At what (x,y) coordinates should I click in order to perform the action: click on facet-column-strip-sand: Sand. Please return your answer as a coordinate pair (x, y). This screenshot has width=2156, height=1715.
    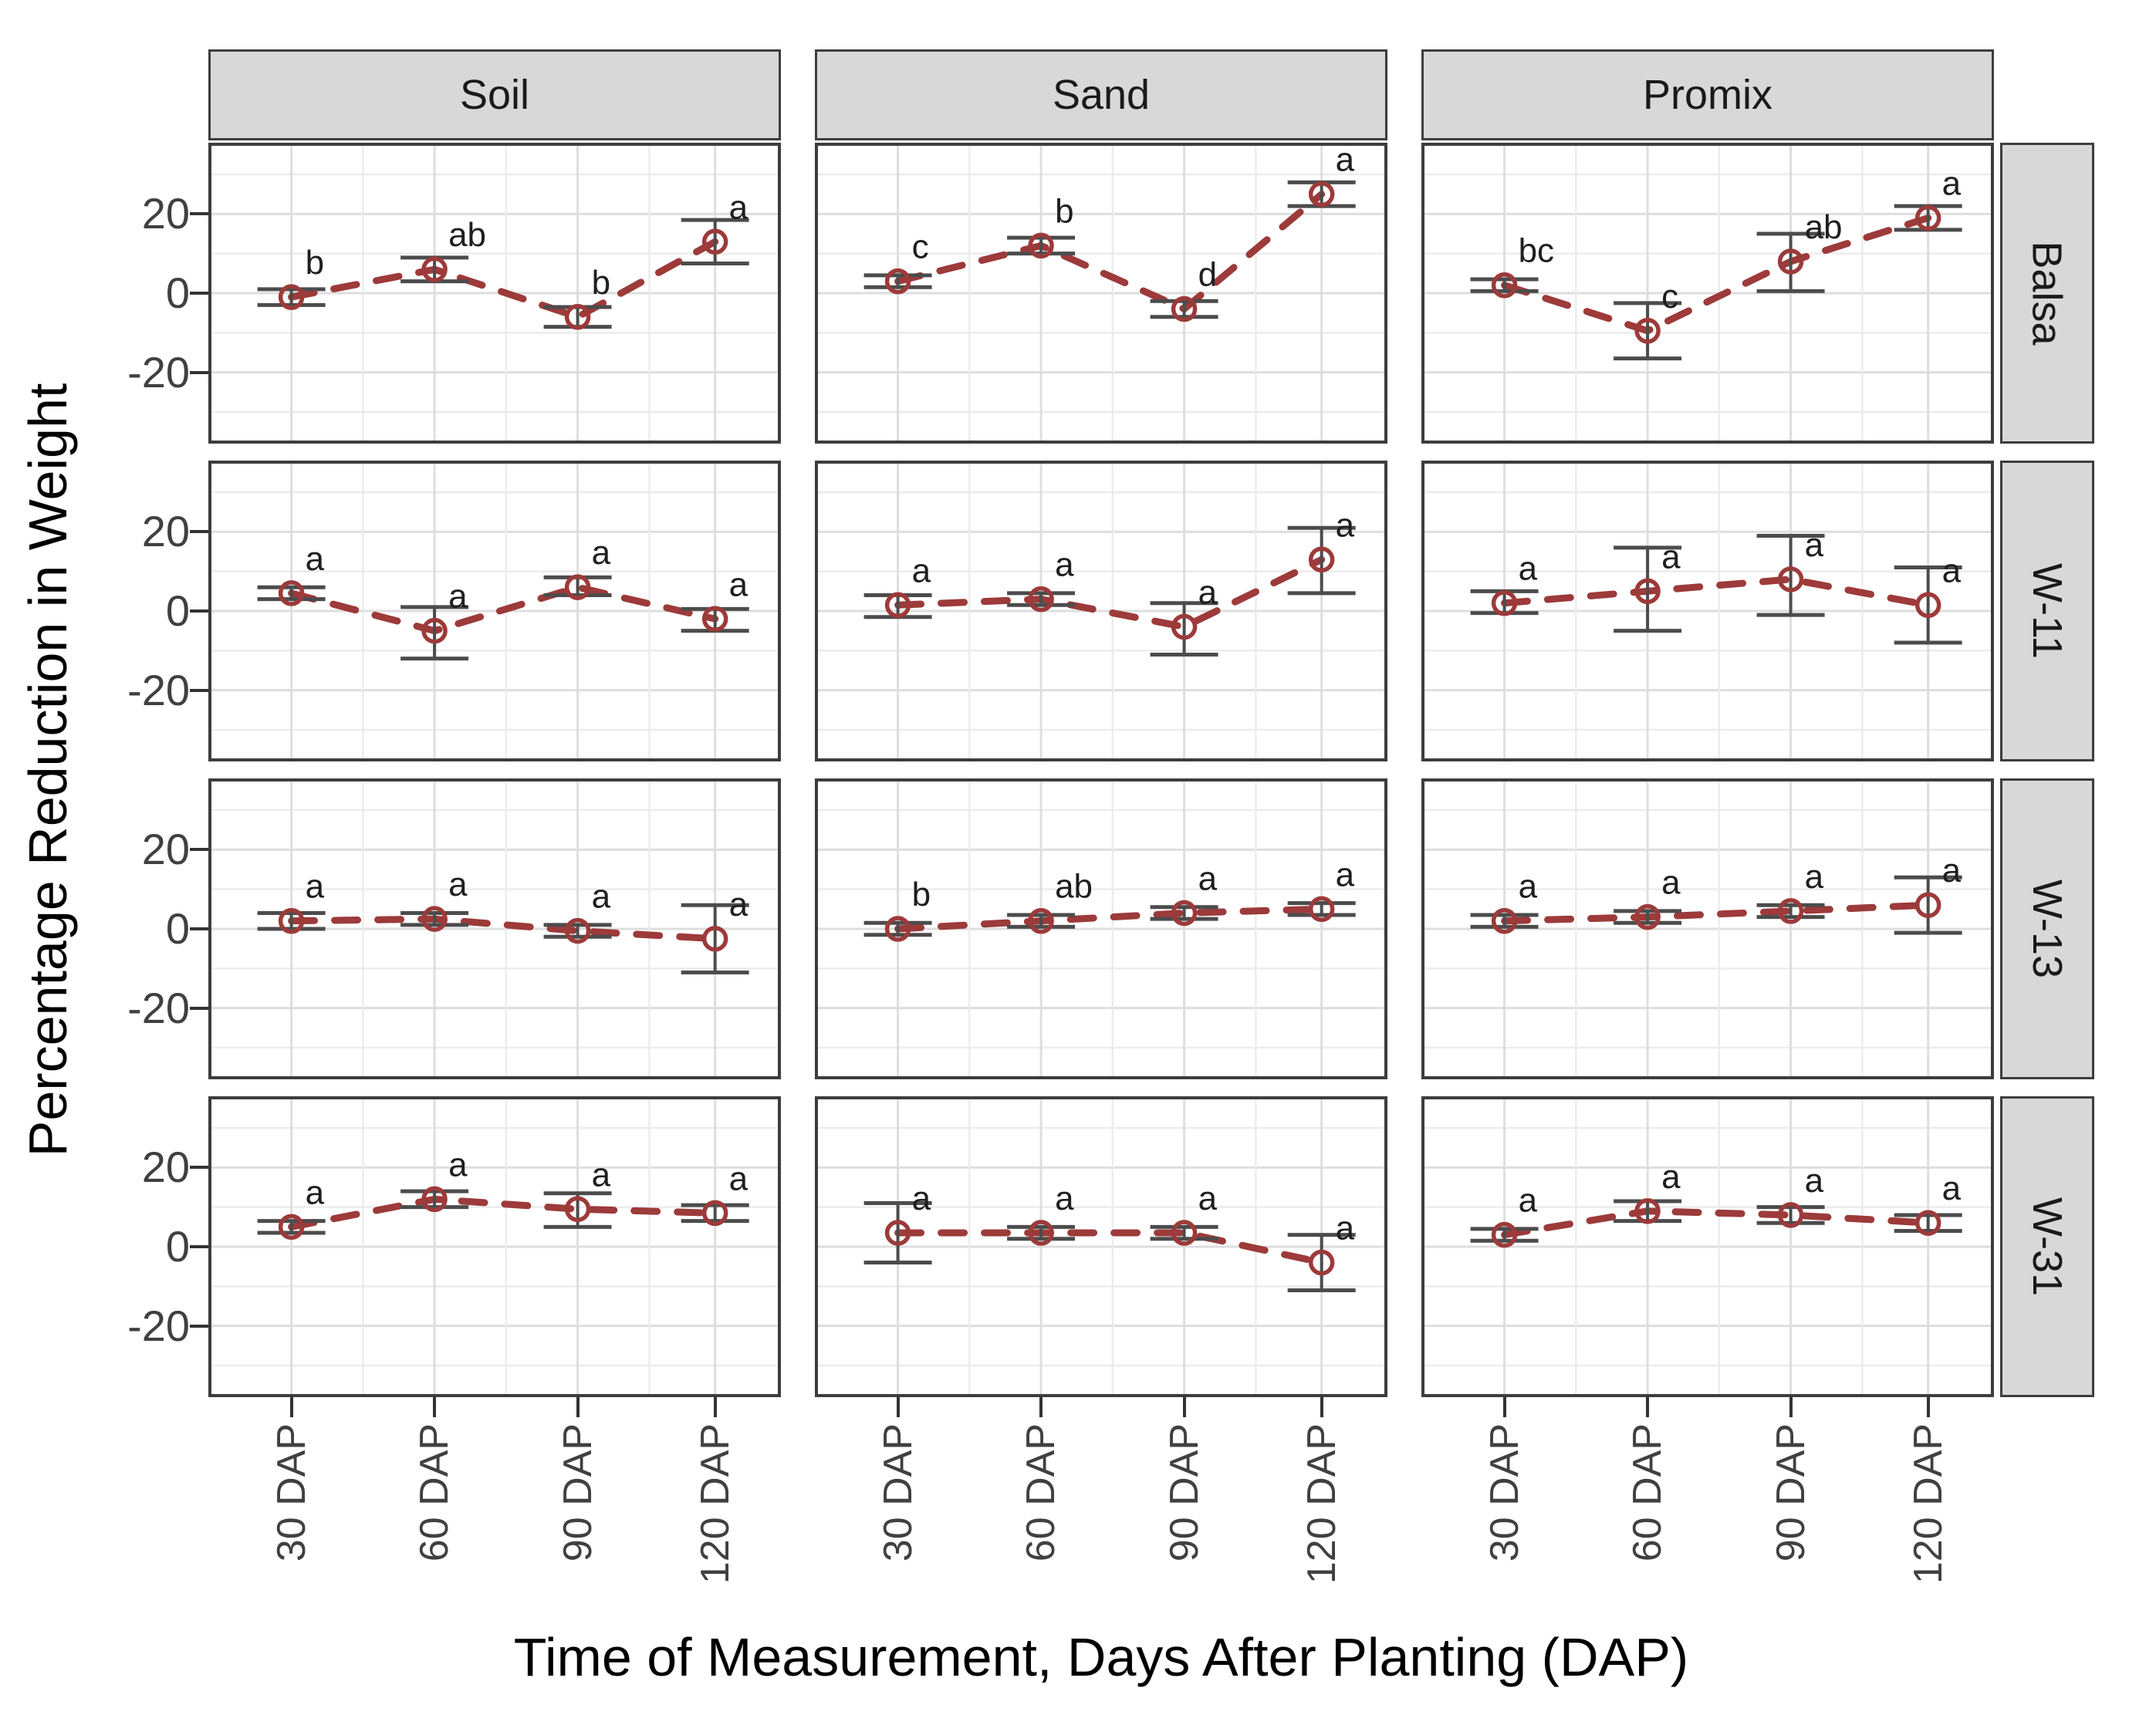
    Looking at the image, I should click on (1101, 94).